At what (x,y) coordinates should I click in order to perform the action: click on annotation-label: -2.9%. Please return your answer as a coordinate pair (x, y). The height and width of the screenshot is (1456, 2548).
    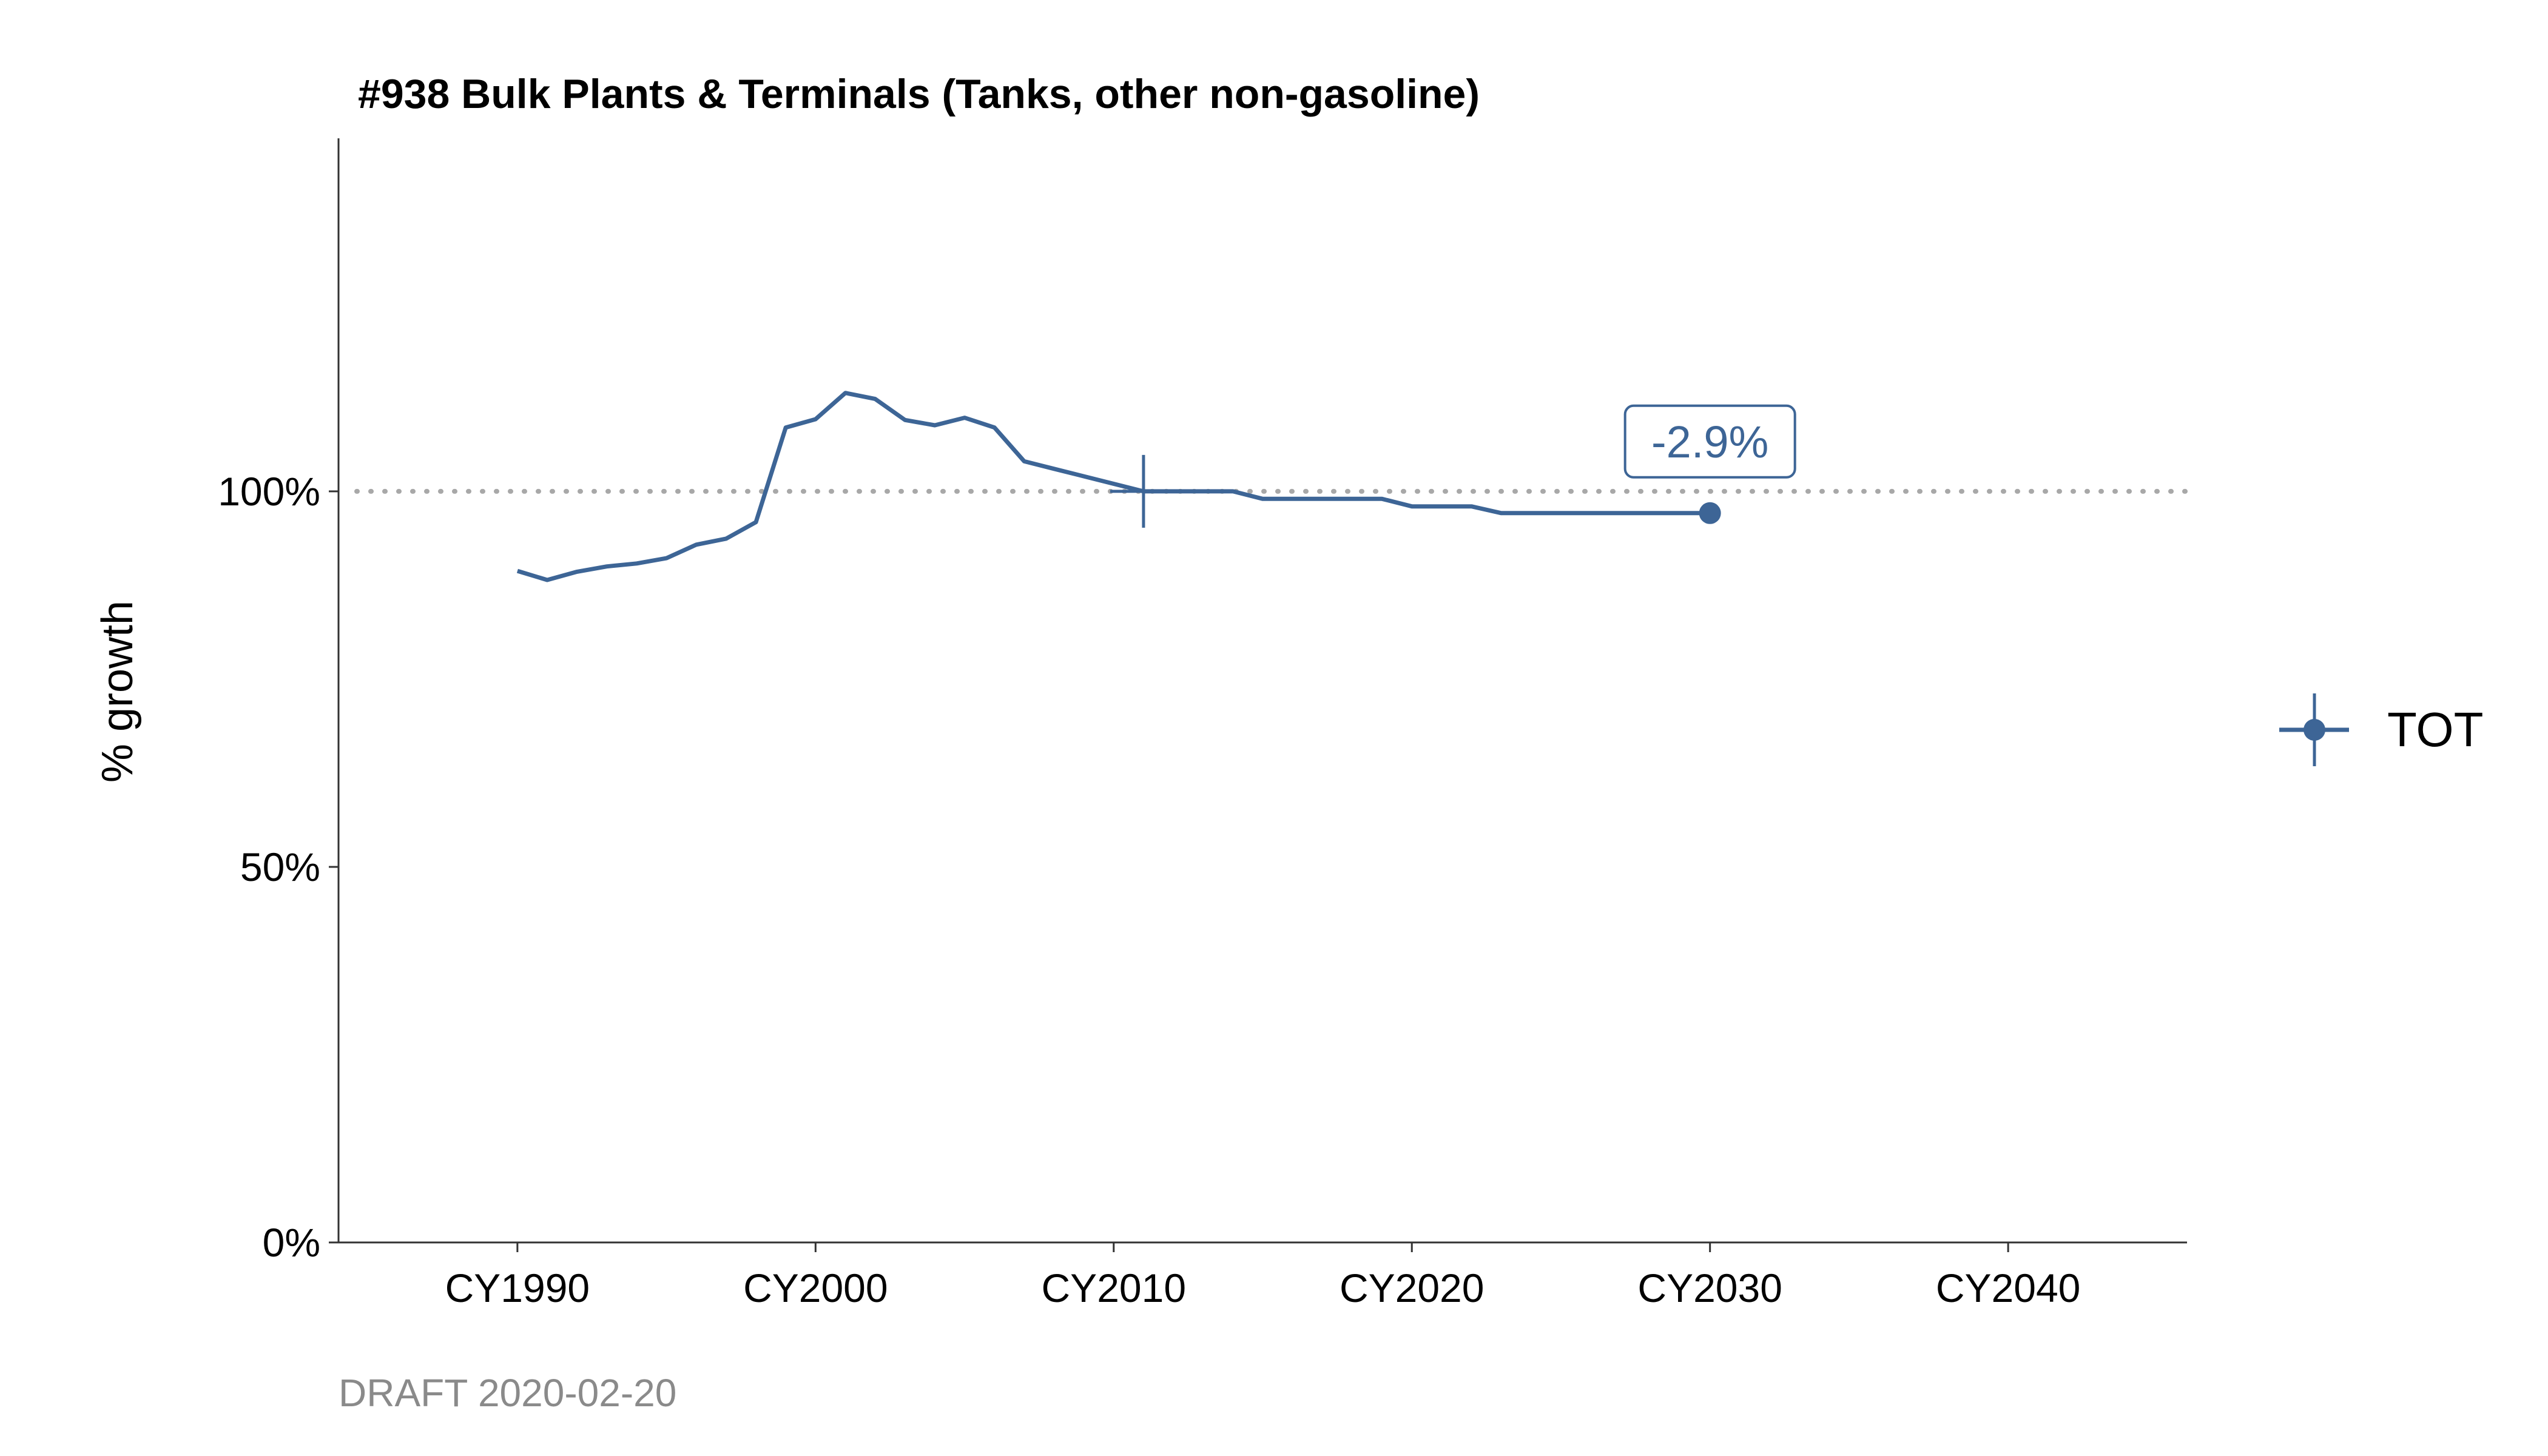
    Looking at the image, I should click on (1709, 442).